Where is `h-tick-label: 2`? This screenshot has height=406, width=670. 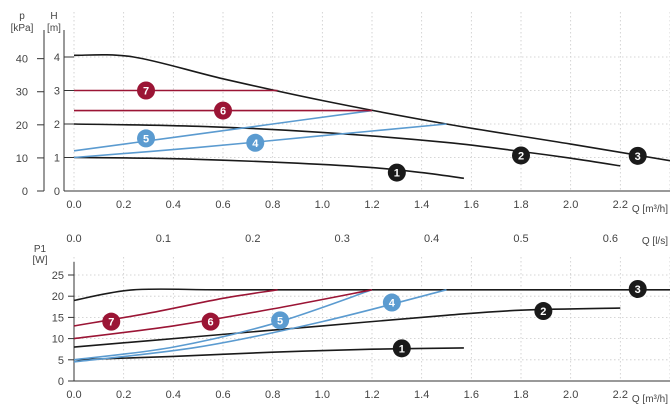 h-tick-label: 2 is located at coordinates (57, 125).